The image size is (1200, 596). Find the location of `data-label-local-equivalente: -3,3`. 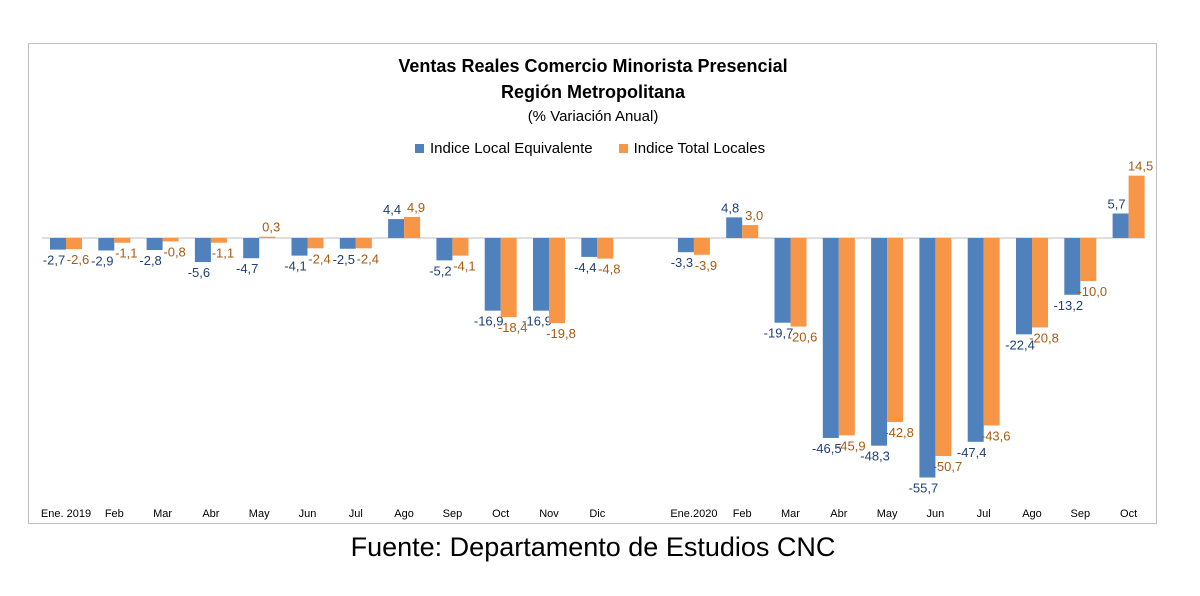

data-label-local-equivalente: -3,3 is located at coordinates (682, 262).